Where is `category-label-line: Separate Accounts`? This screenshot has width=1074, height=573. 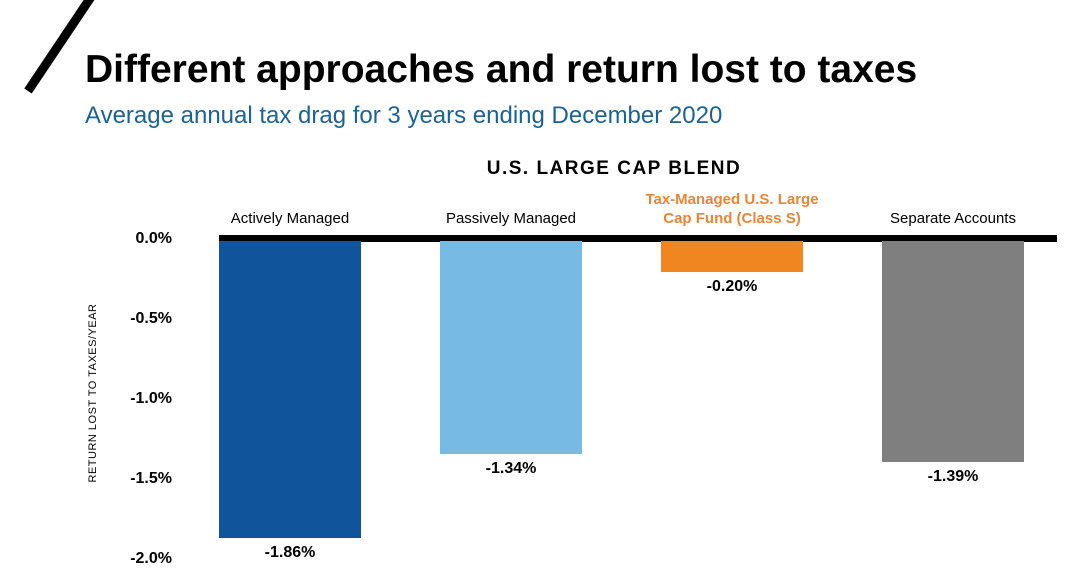
category-label-line: Separate Accounts is located at coordinates (953, 218).